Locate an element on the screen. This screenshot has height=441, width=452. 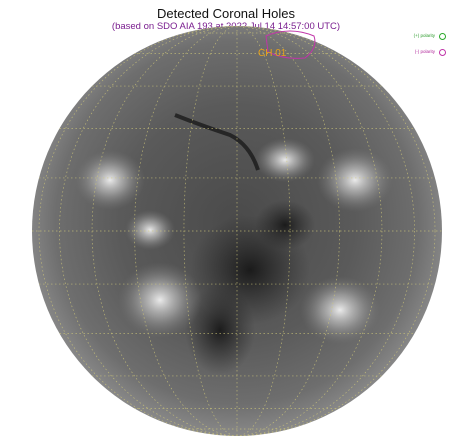
coronal-hole-contour is located at coordinates (290, 44).